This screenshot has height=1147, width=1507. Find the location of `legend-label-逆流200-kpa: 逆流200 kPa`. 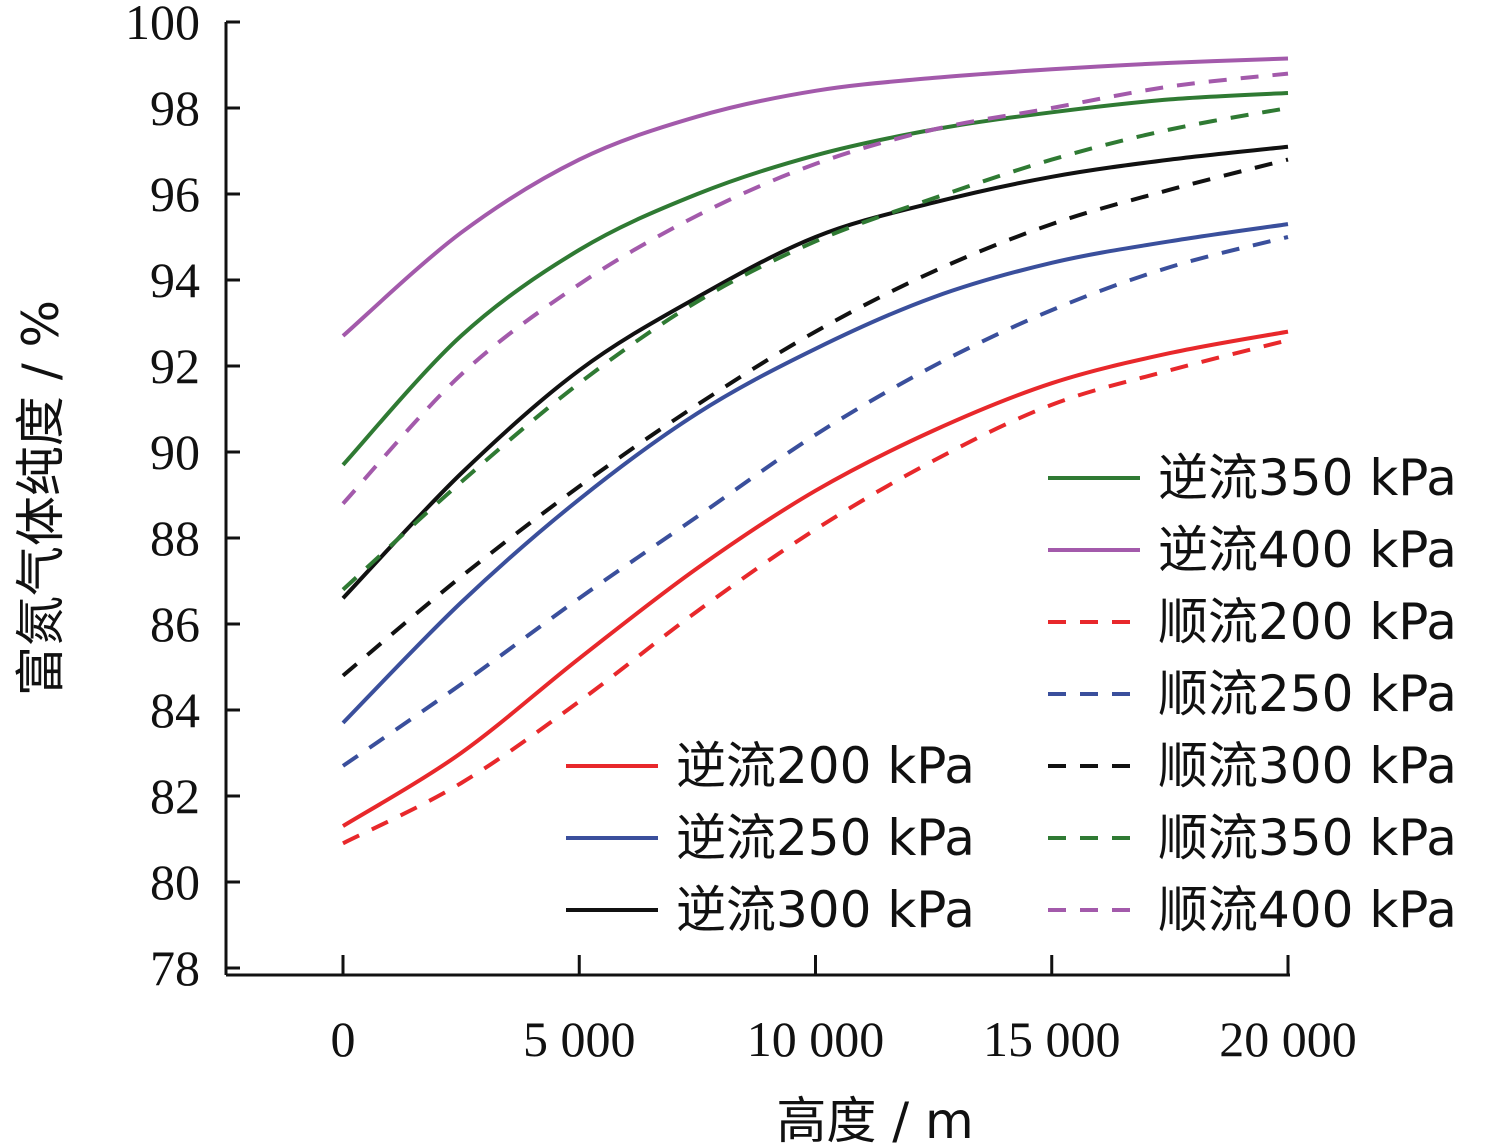

legend-label-逆流200-kpa: 逆流200 kPa is located at coordinates (825, 766).